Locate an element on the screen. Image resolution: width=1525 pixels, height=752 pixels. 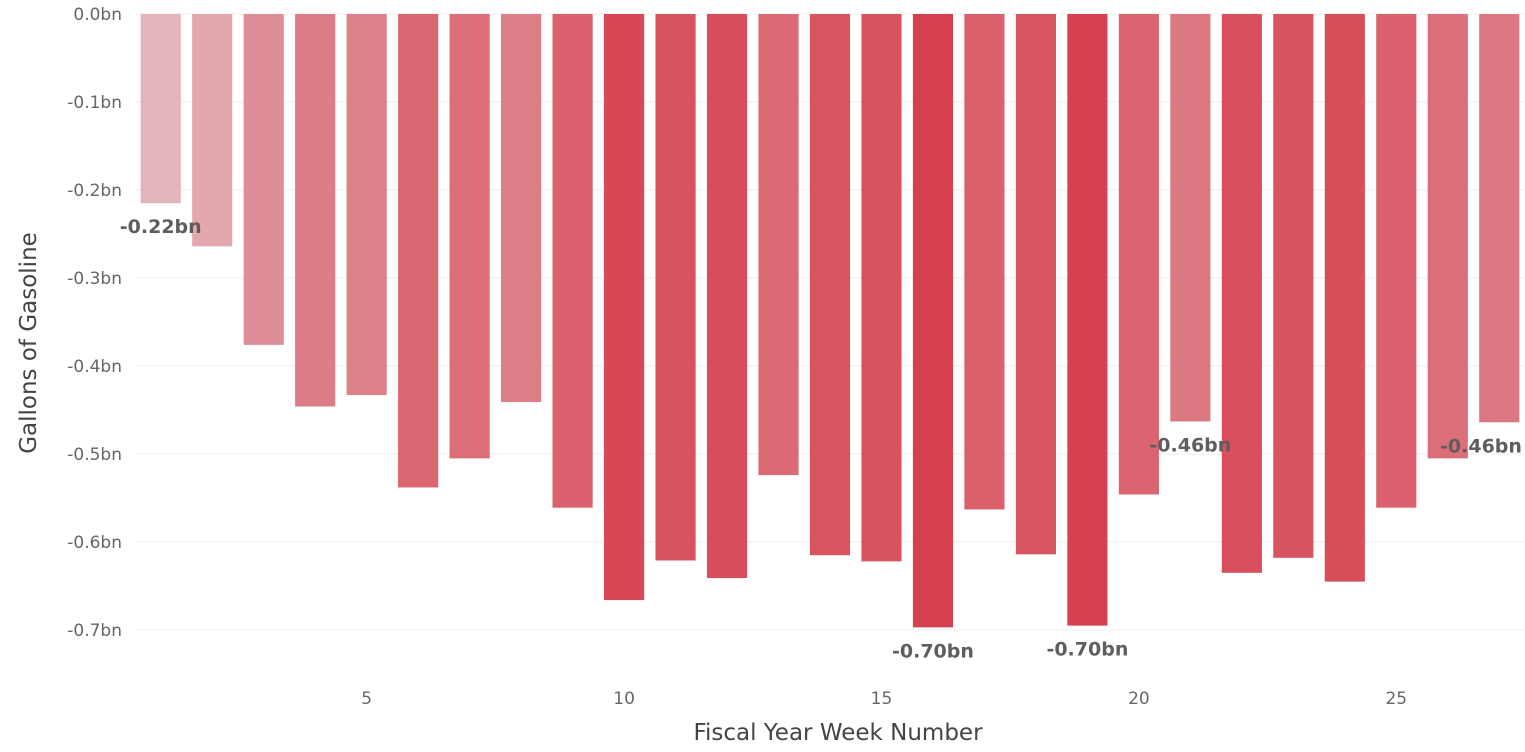
y-tick-label: -0.6bn is located at coordinates (94, 543).